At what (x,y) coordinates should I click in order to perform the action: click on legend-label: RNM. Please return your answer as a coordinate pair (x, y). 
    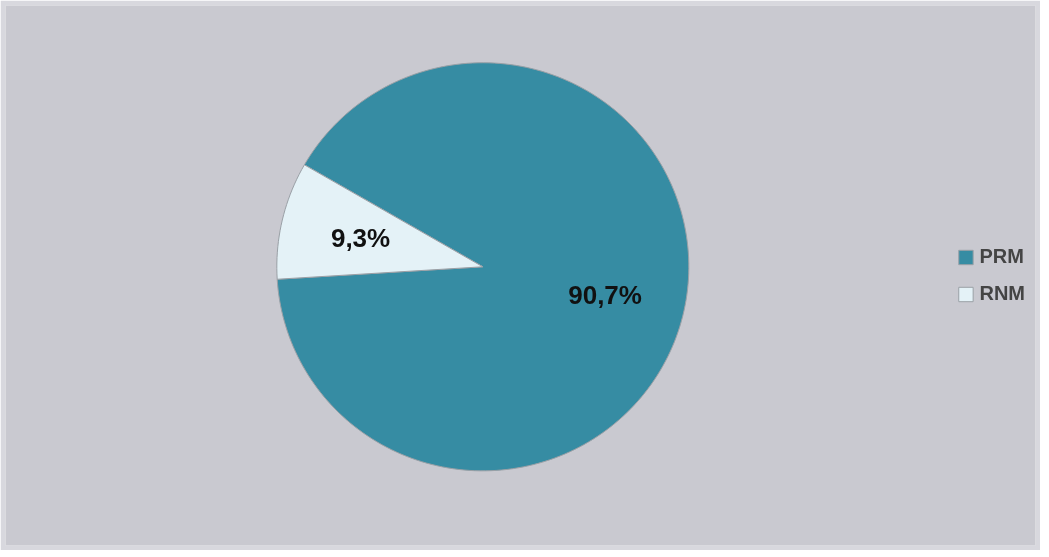
    Looking at the image, I should click on (1002, 293).